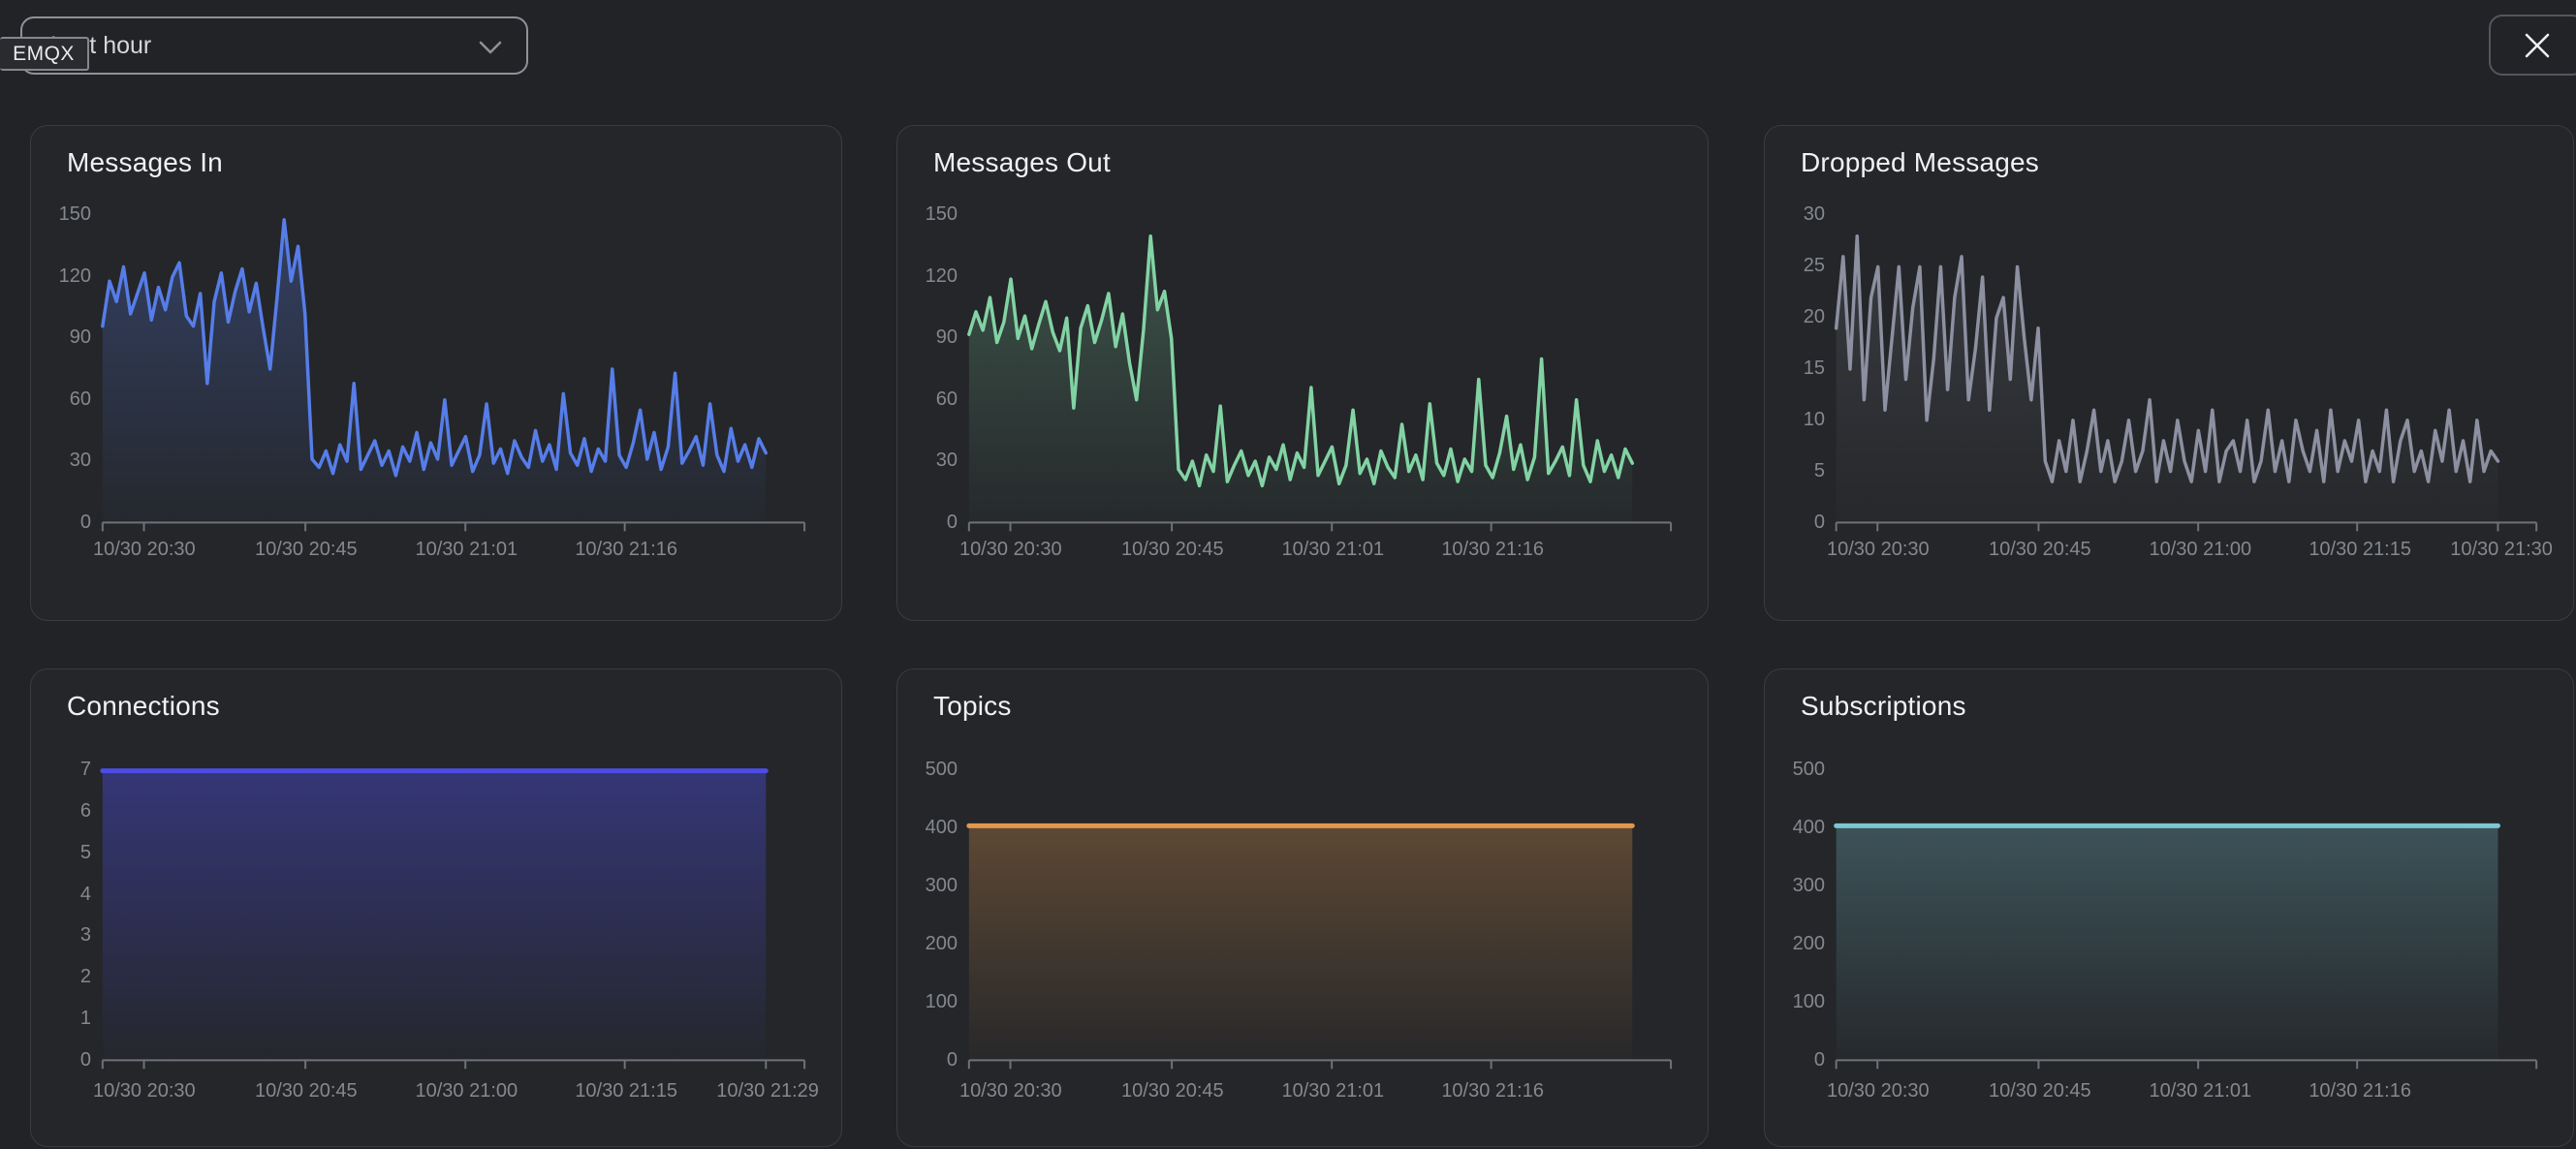  I want to click on chevron-down-icon, so click(490, 50).